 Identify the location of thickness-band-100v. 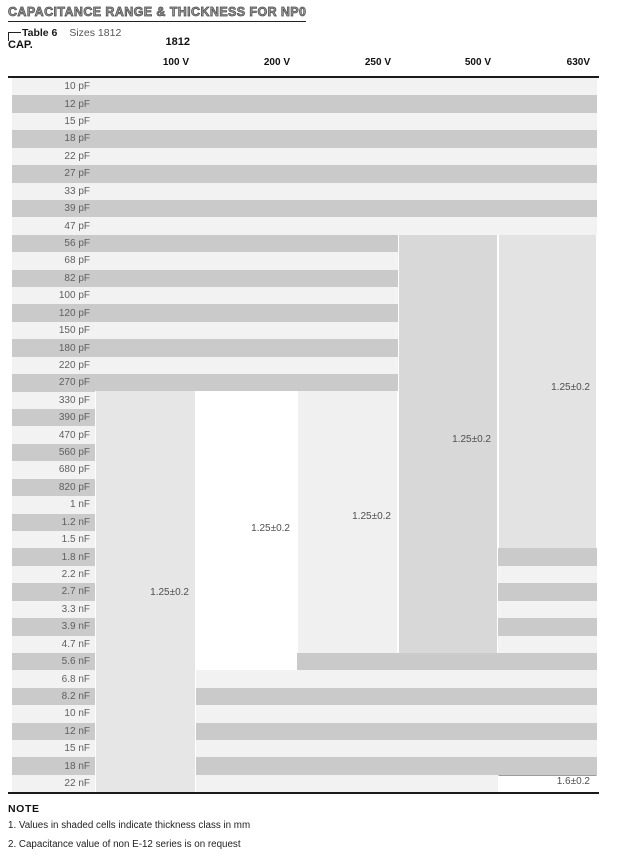
(145, 591).